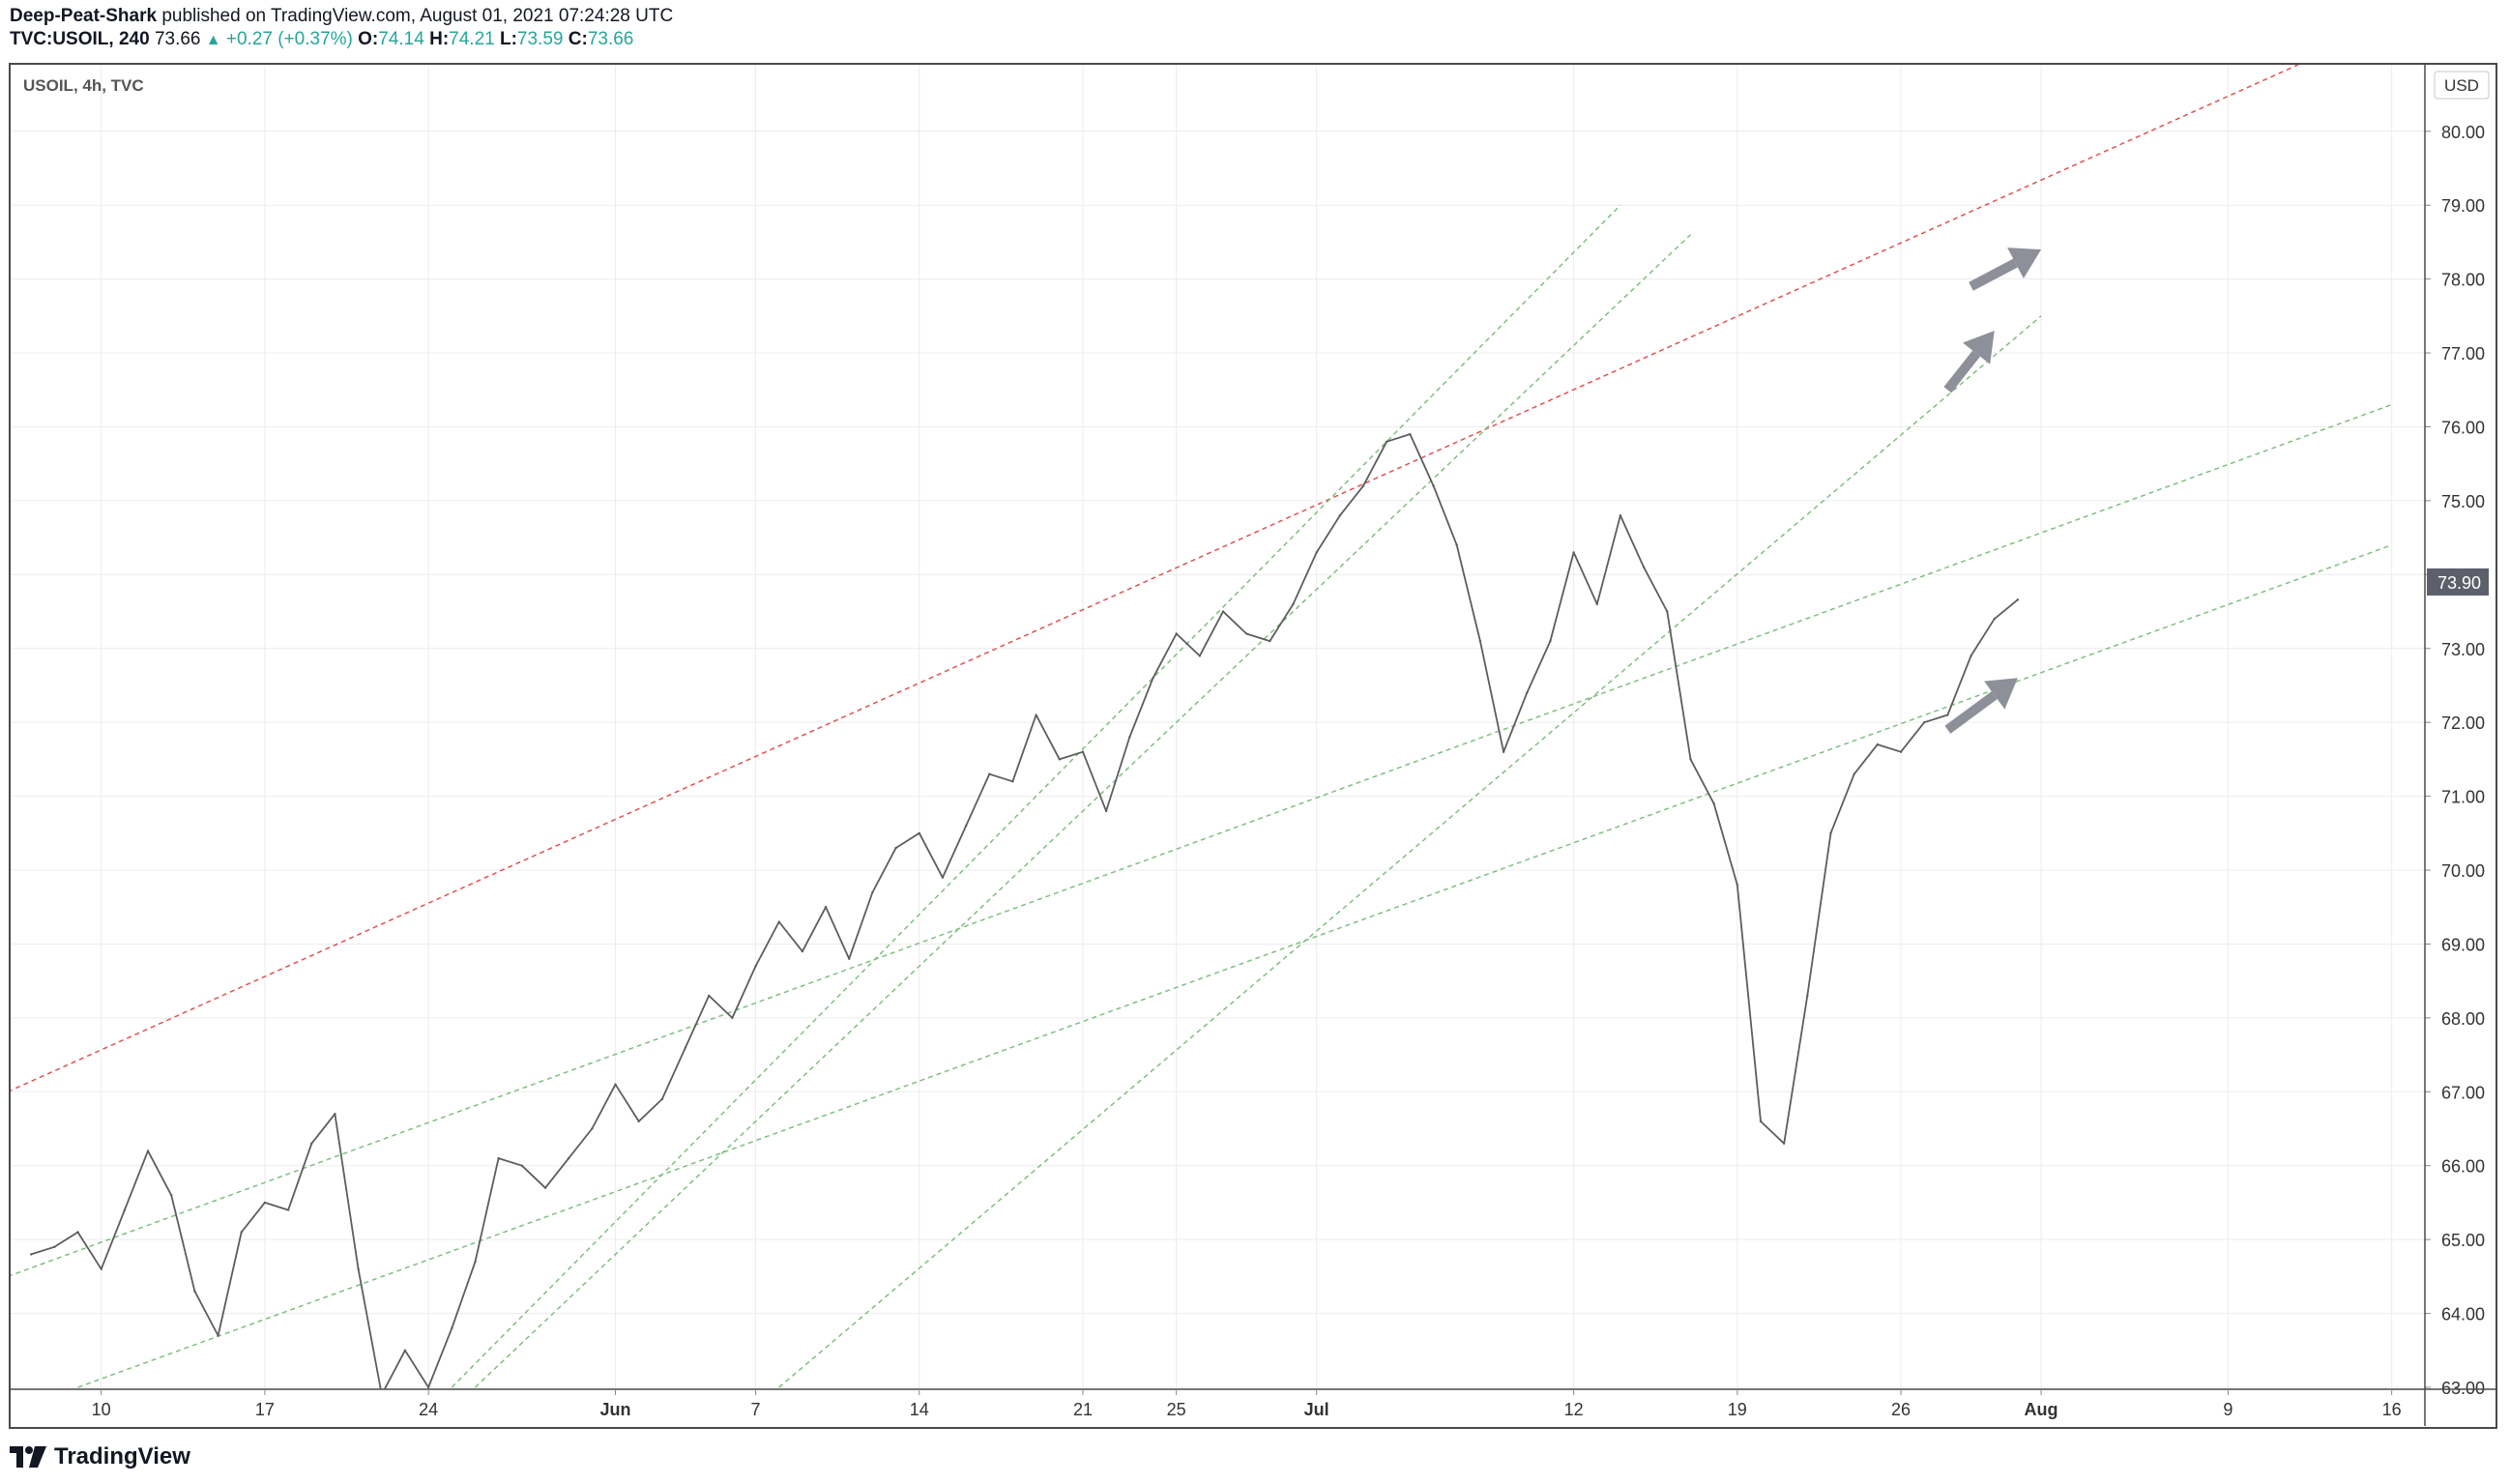 This screenshot has height=1484, width=2510. Describe the element at coordinates (2463, 944) in the screenshot. I see `y-tick-label: 69.00` at that location.